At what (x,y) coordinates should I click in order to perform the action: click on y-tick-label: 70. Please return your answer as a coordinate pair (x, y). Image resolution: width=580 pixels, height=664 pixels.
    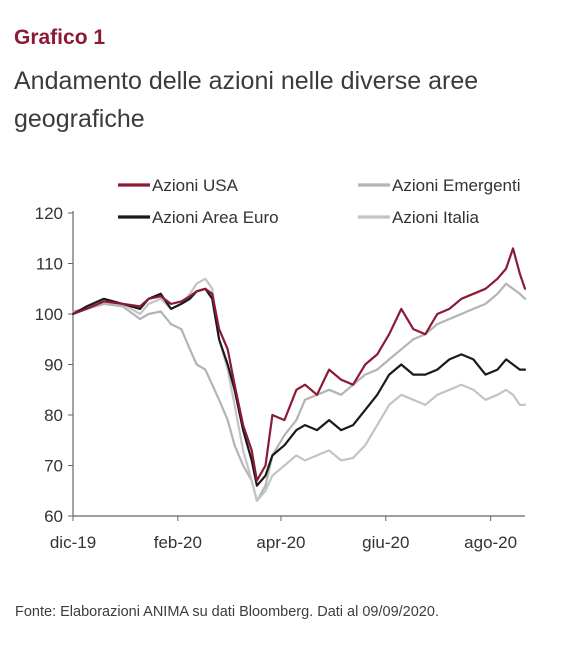
    Looking at the image, I should click on (53, 466).